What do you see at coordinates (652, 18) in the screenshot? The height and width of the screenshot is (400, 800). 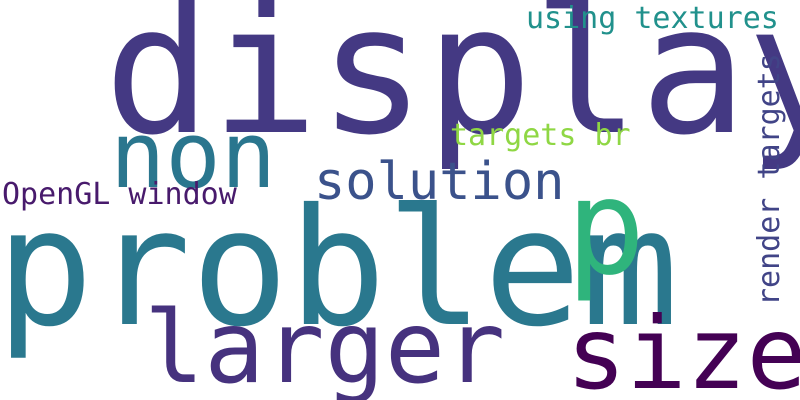 I see `word-using-textures: using textures` at bounding box center [652, 18].